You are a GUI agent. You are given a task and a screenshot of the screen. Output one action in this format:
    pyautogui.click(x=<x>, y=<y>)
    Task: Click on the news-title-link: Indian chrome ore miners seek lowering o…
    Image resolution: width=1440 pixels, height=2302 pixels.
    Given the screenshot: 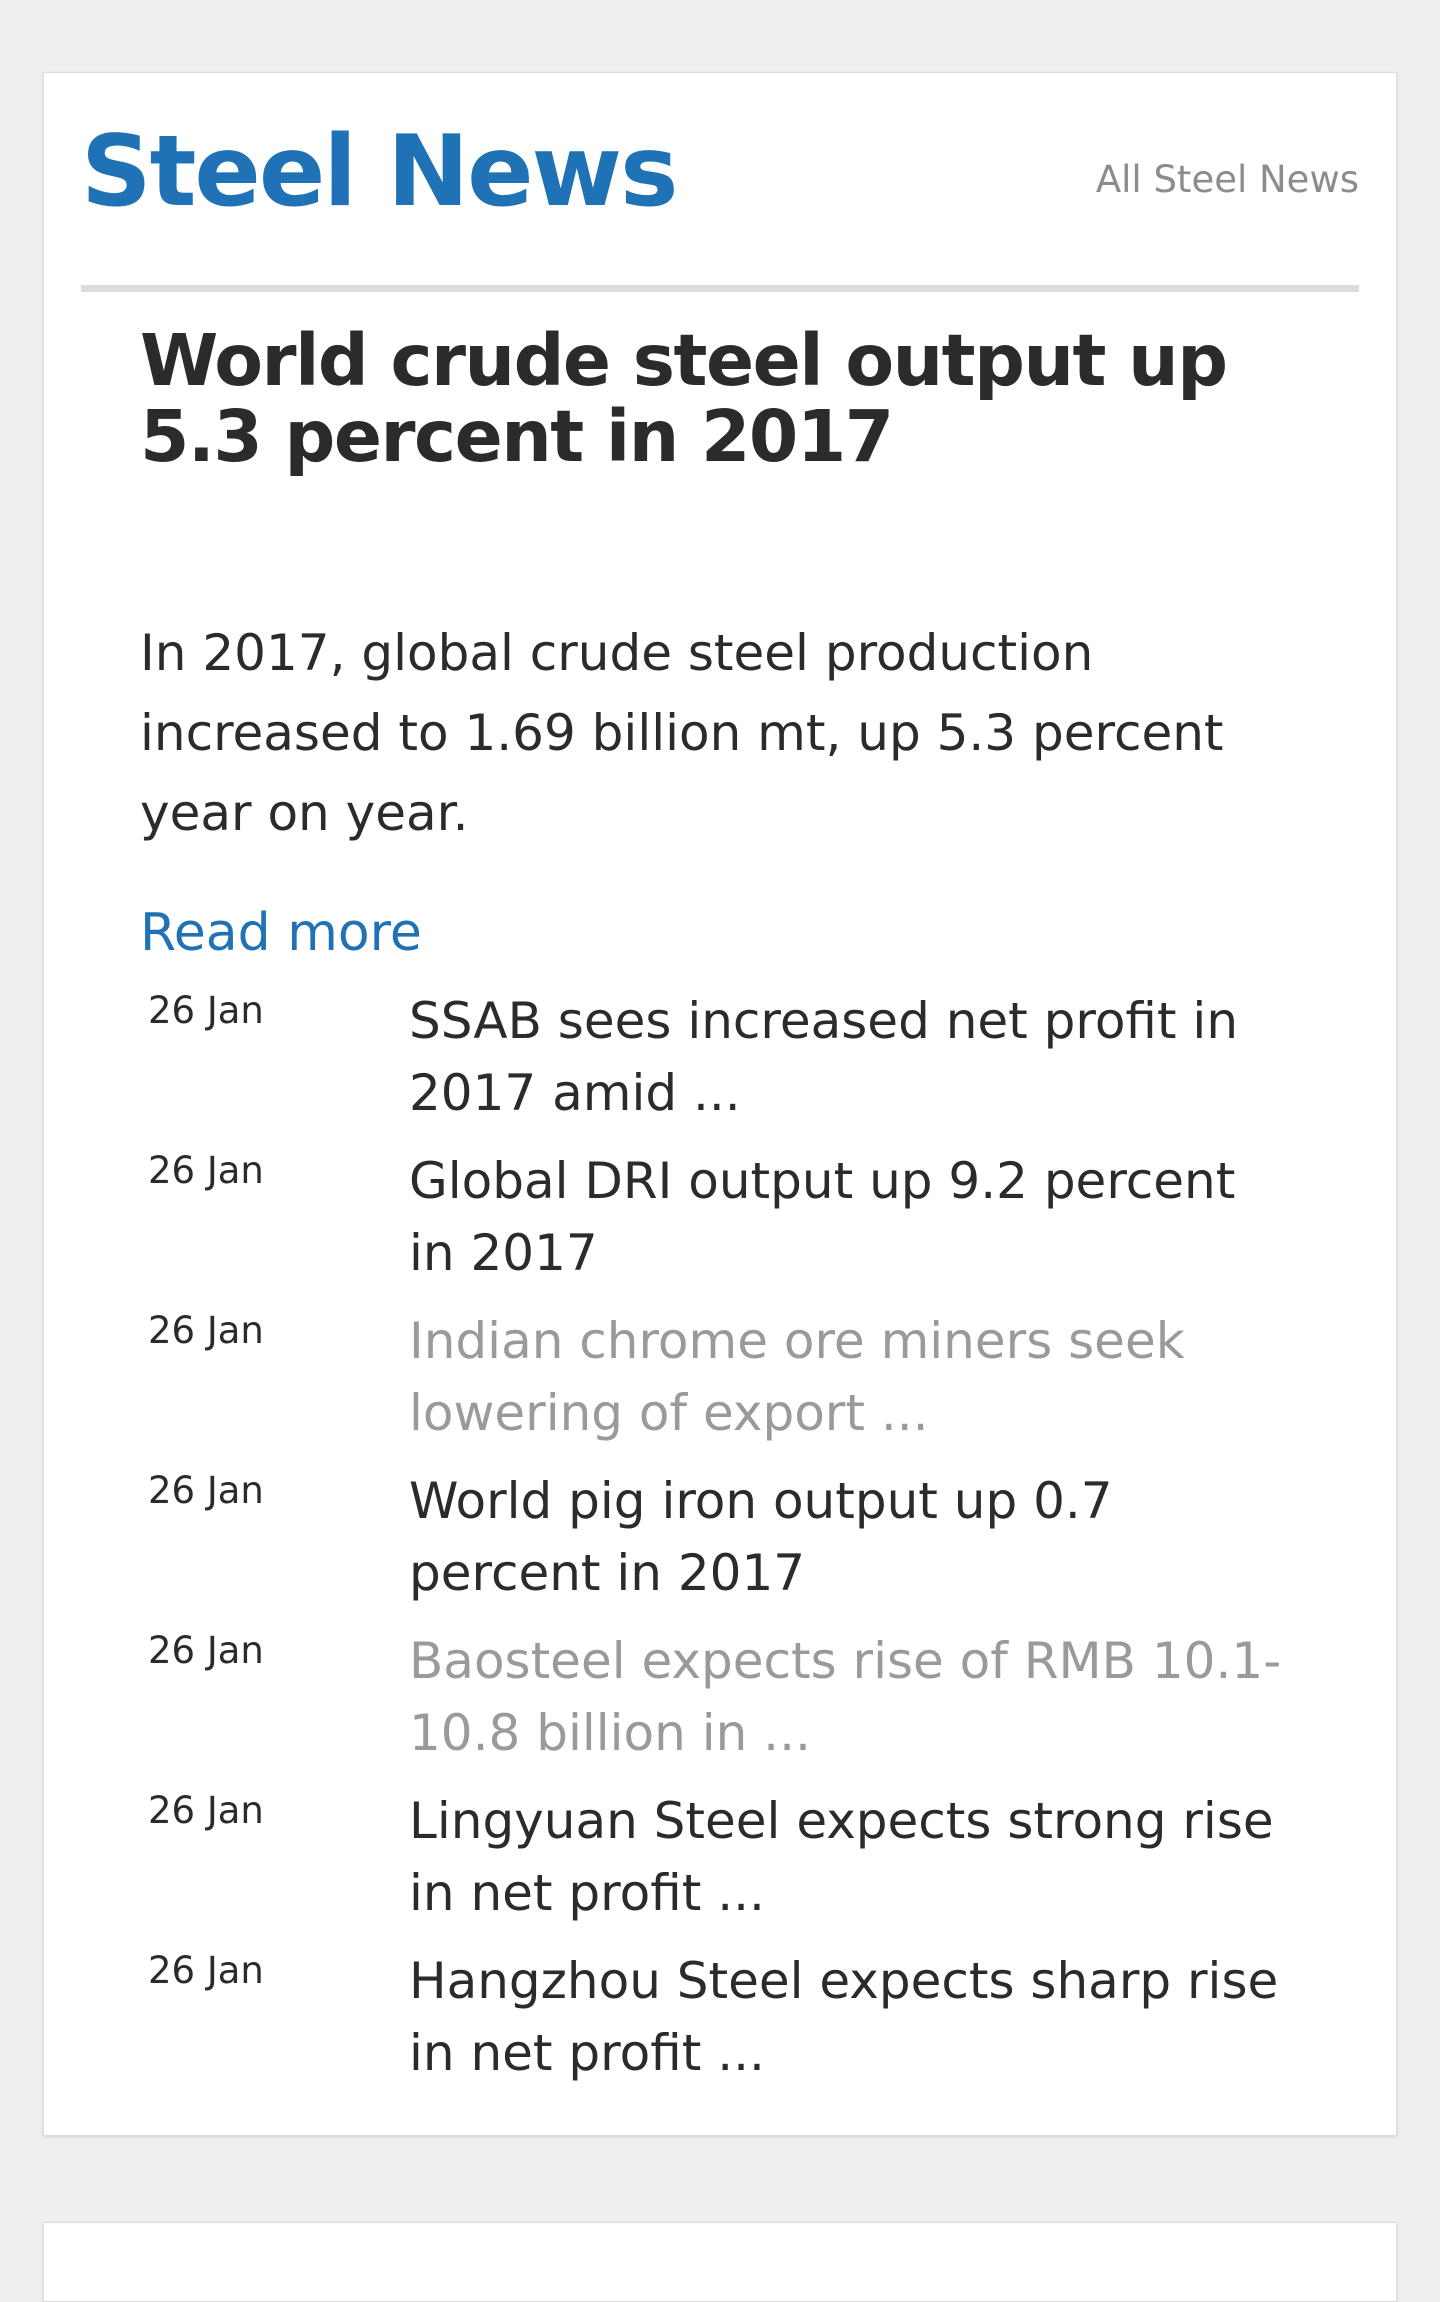 What is the action you would take?
    pyautogui.click(x=797, y=1377)
    